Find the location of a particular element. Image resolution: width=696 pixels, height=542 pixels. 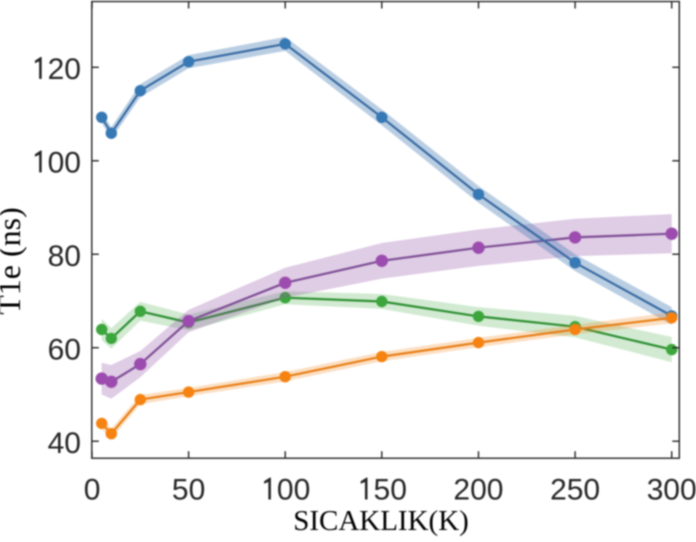

svg-text: 20 is located at coordinates (64, 69).